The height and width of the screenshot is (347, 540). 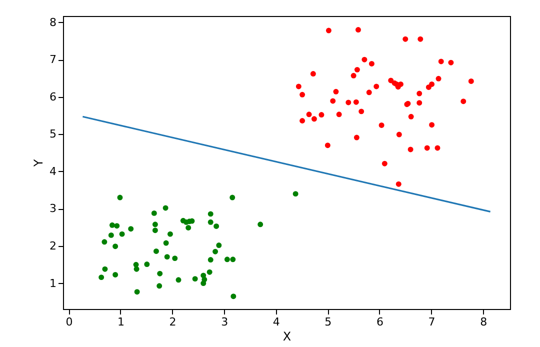 I want to click on x-tick-label: 3, so click(x=224, y=322).